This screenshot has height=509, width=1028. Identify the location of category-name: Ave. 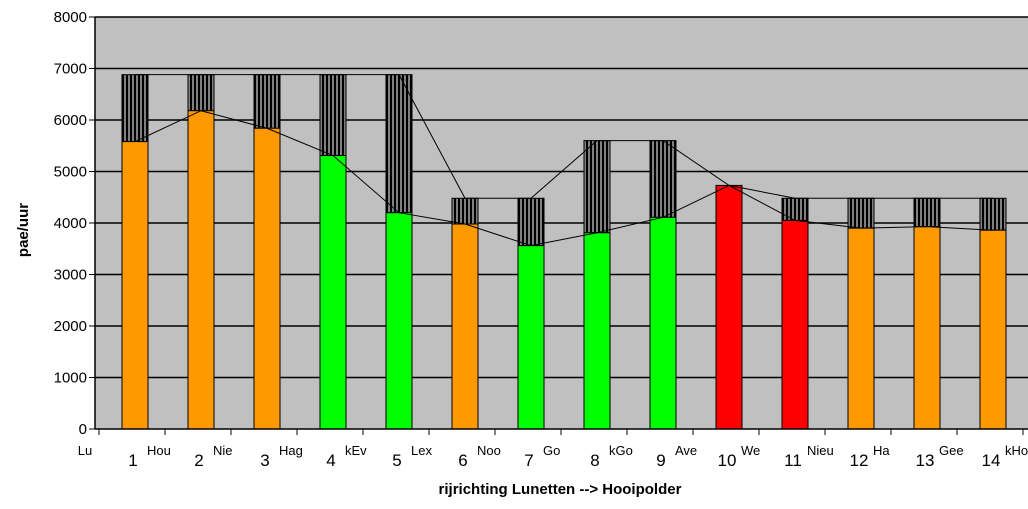
(686, 450).